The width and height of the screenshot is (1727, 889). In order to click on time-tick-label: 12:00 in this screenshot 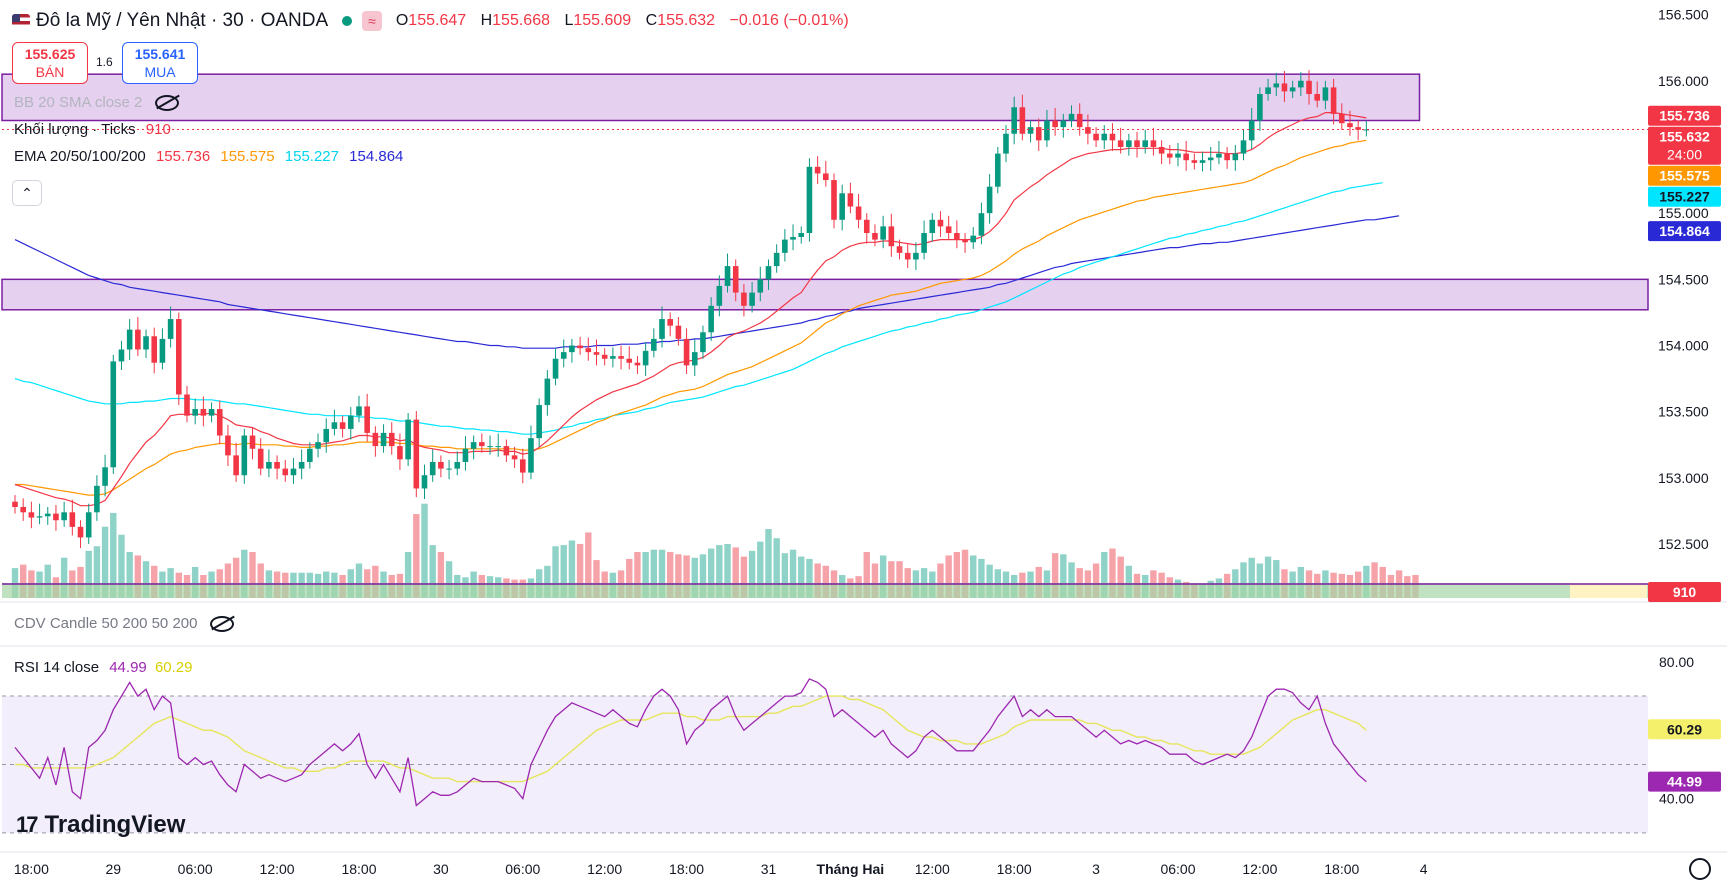, I will do `click(932, 869)`.